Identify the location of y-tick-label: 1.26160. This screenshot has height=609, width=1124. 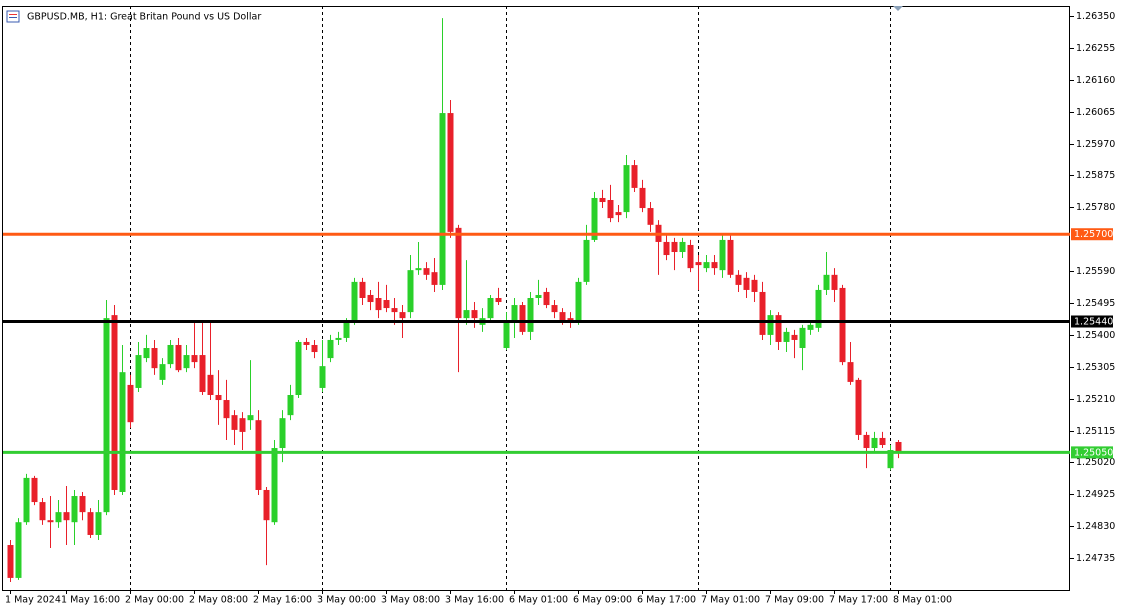
(1095, 80).